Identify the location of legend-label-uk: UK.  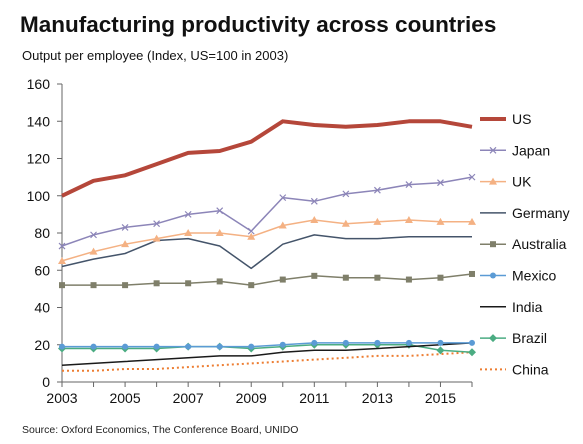
(522, 182).